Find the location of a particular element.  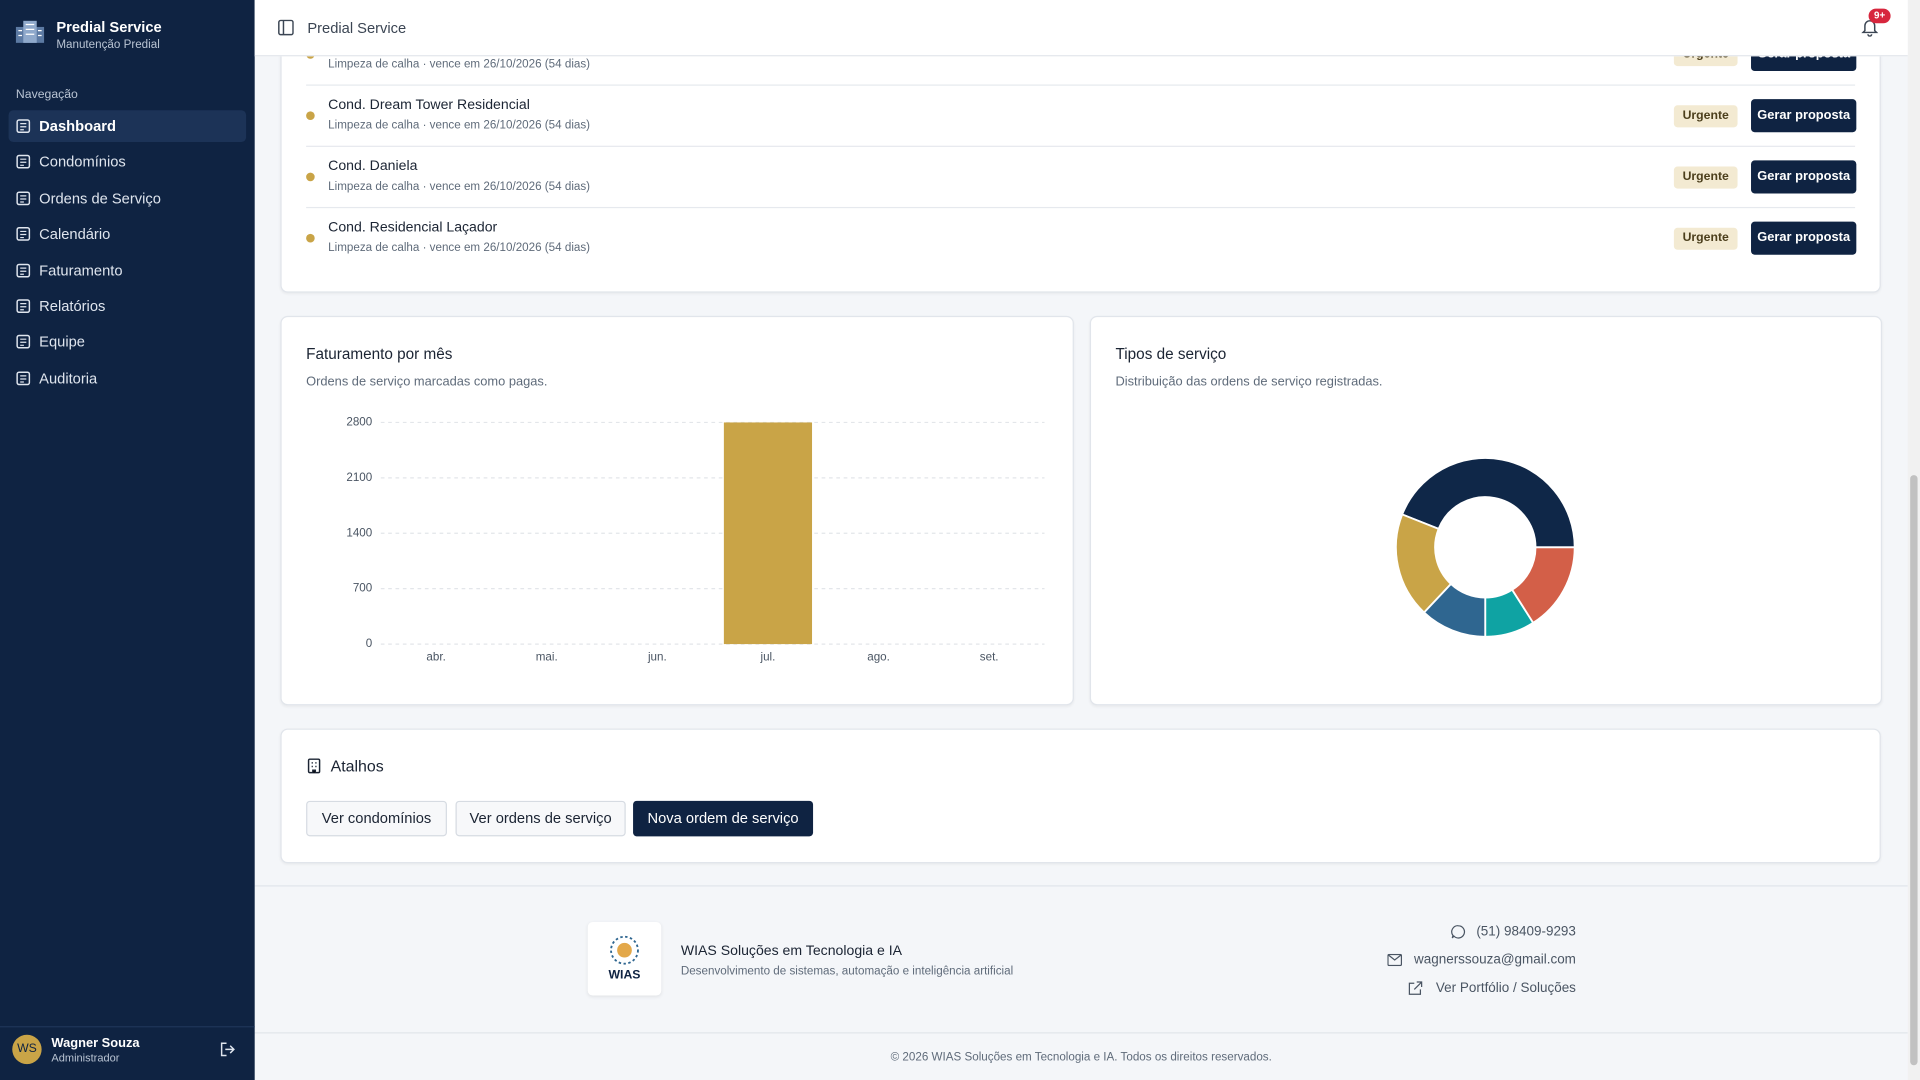

nav-item: Faturamento is located at coordinates (128, 270).